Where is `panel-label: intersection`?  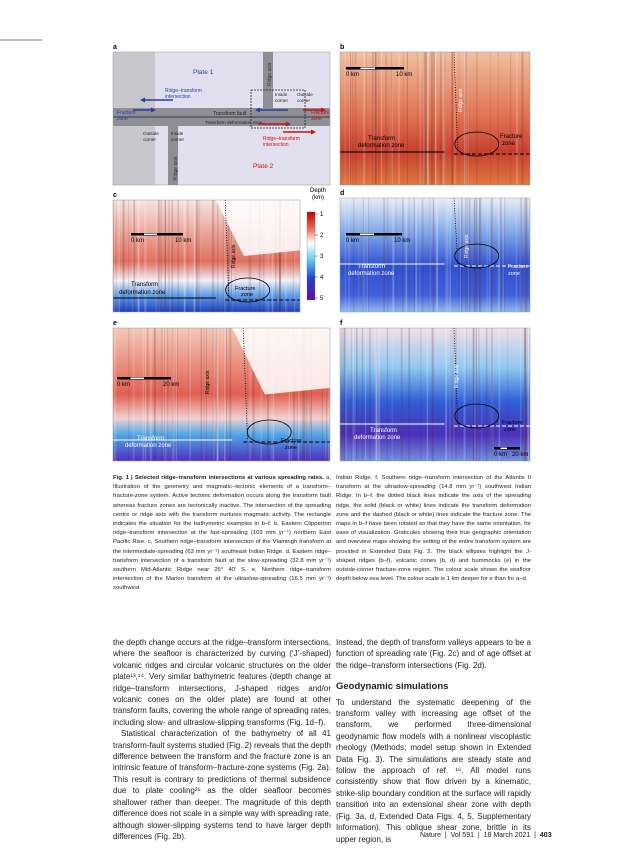 panel-label: intersection is located at coordinates (178, 97).